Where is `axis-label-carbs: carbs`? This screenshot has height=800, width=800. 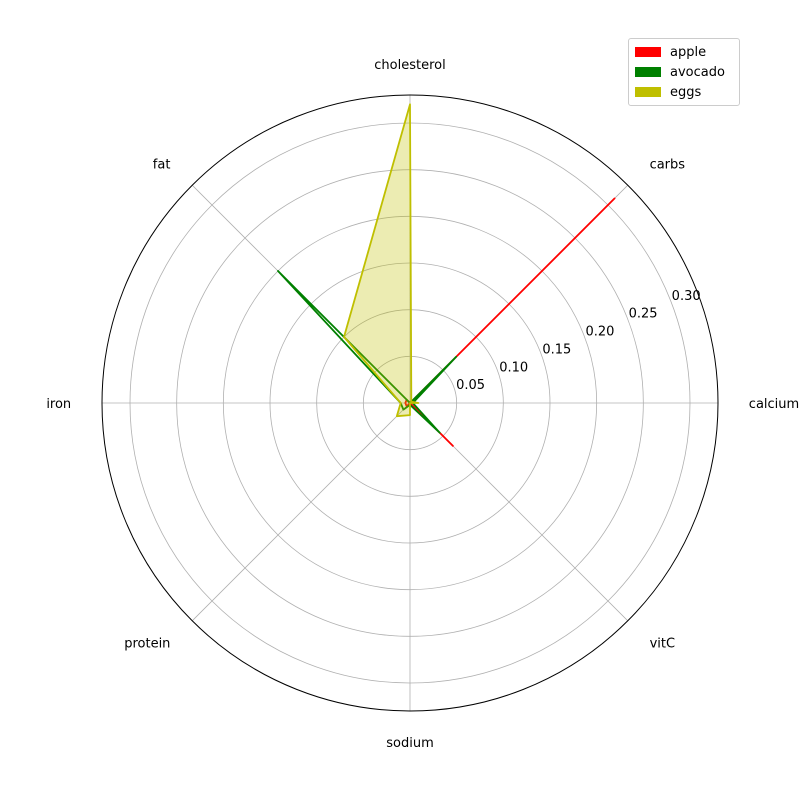 axis-label-carbs: carbs is located at coordinates (668, 164).